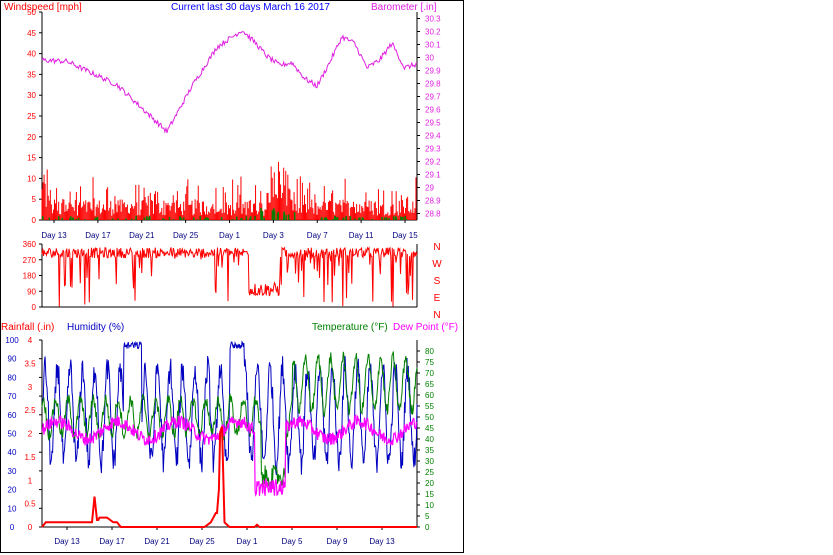  Describe the element at coordinates (429, 362) in the screenshot. I see `temp-tick-label: 75` at that location.